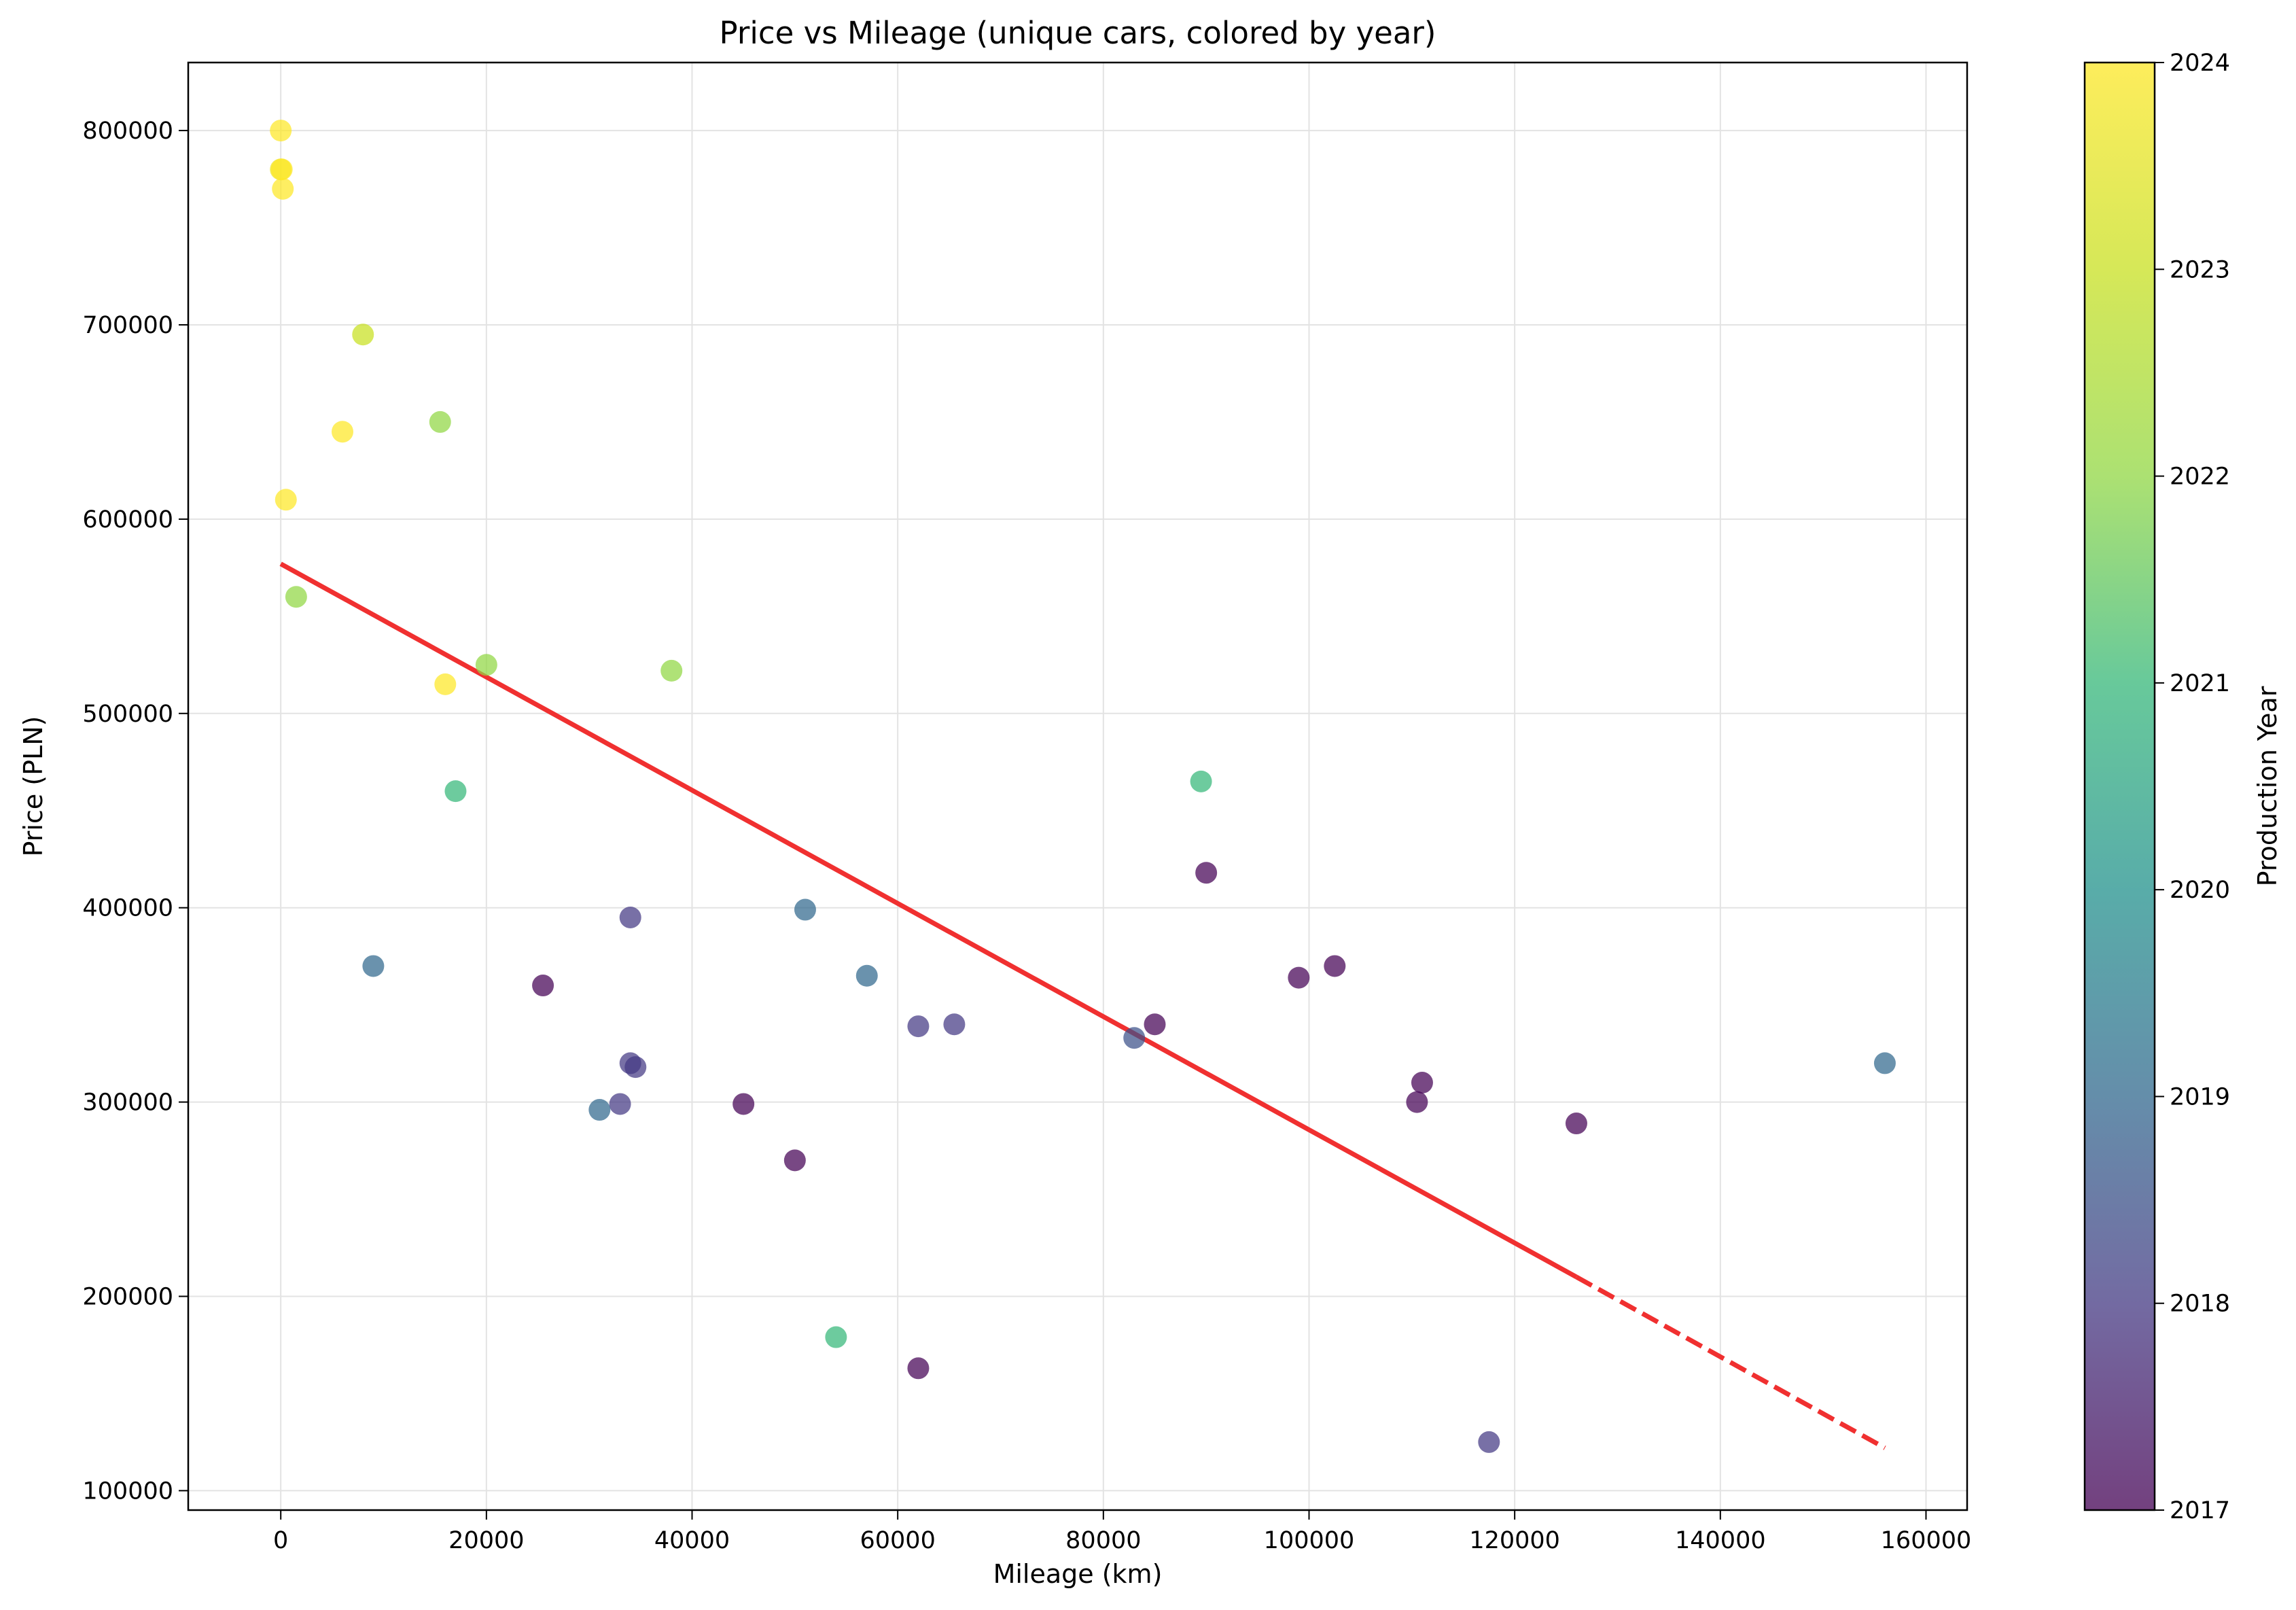  Describe the element at coordinates (2192, 787) in the screenshot. I see `colorbar-ticks: 2017 2018 2019 2020 2021 2022 2023 2024` at that location.